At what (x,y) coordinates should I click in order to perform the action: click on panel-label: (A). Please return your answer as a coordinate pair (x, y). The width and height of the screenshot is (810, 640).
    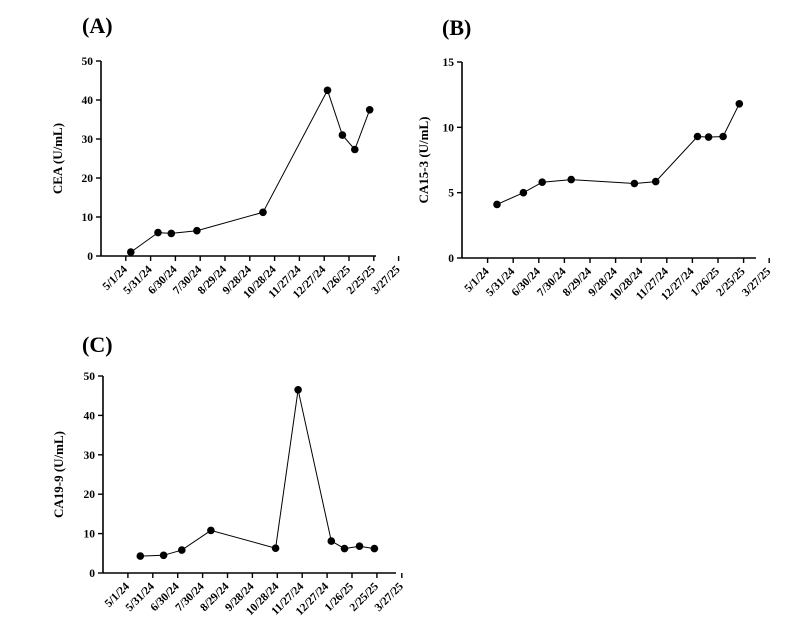
    Looking at the image, I should click on (97, 25).